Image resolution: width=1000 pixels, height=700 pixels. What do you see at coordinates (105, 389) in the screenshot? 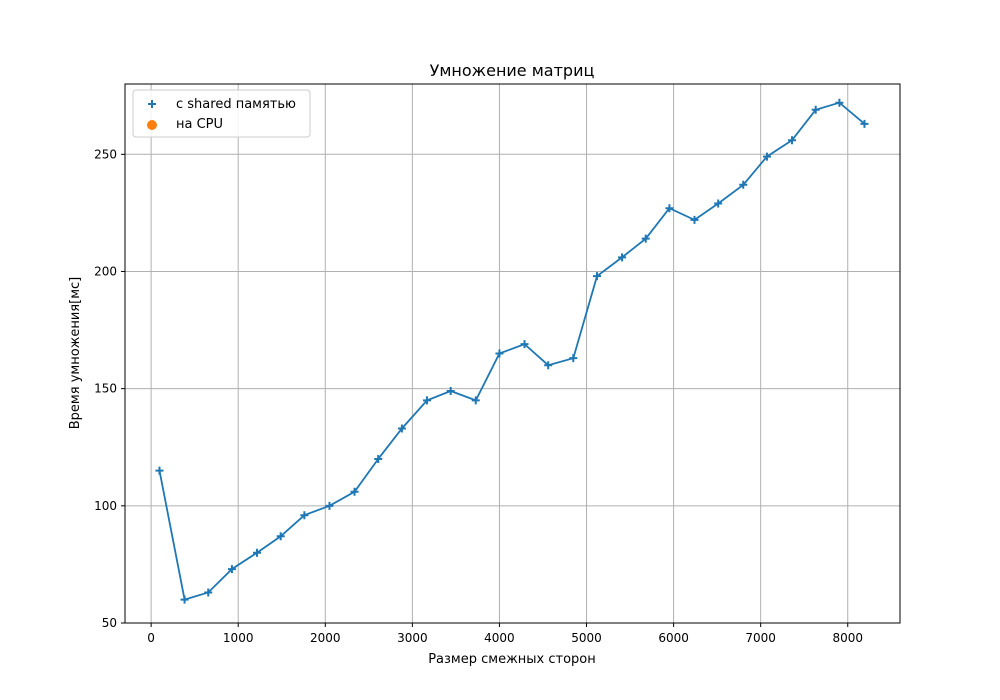
I see `y-tick-label: 150` at bounding box center [105, 389].